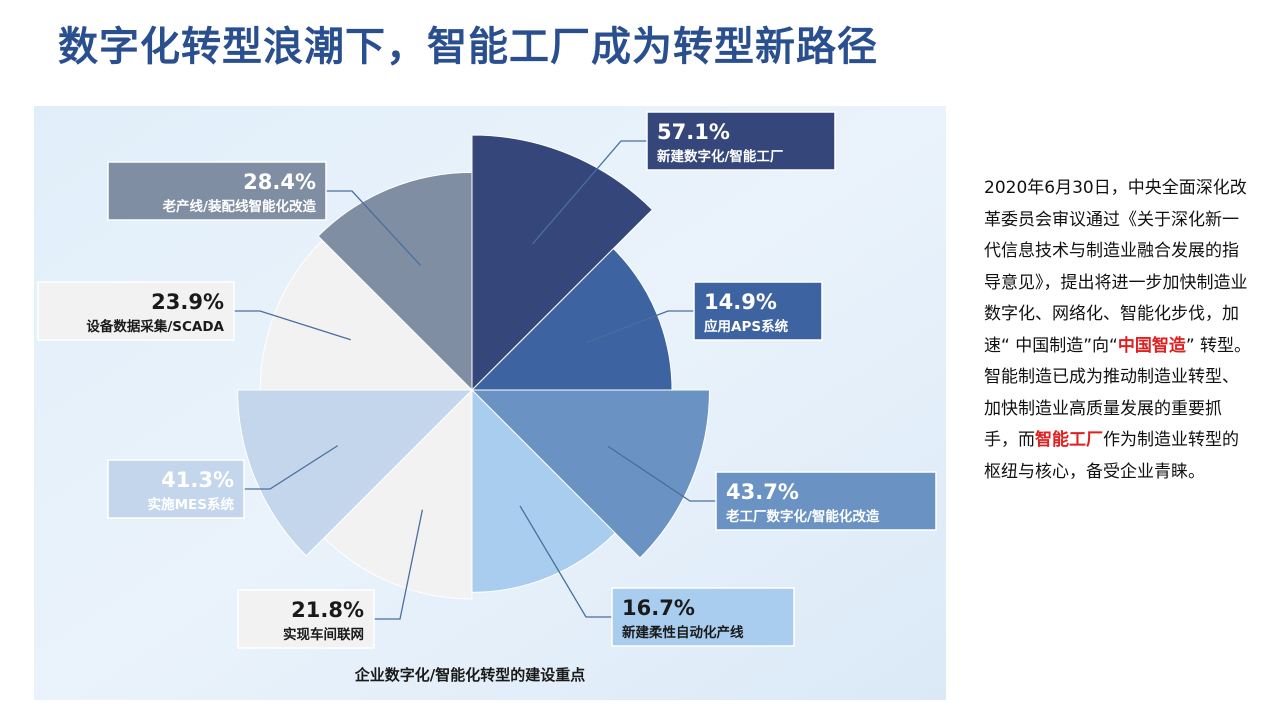 The image size is (1280, 720). Describe the element at coordinates (191, 504) in the screenshot. I see `slice-category-label: 实施MES系统` at that location.